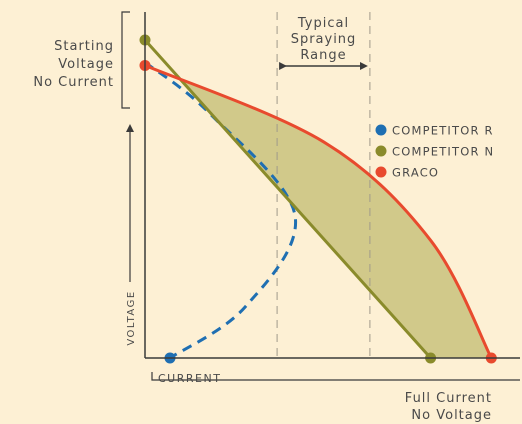 The height and width of the screenshot is (424, 522). I want to click on y-axis-label: VOLTAGE, so click(131, 317).